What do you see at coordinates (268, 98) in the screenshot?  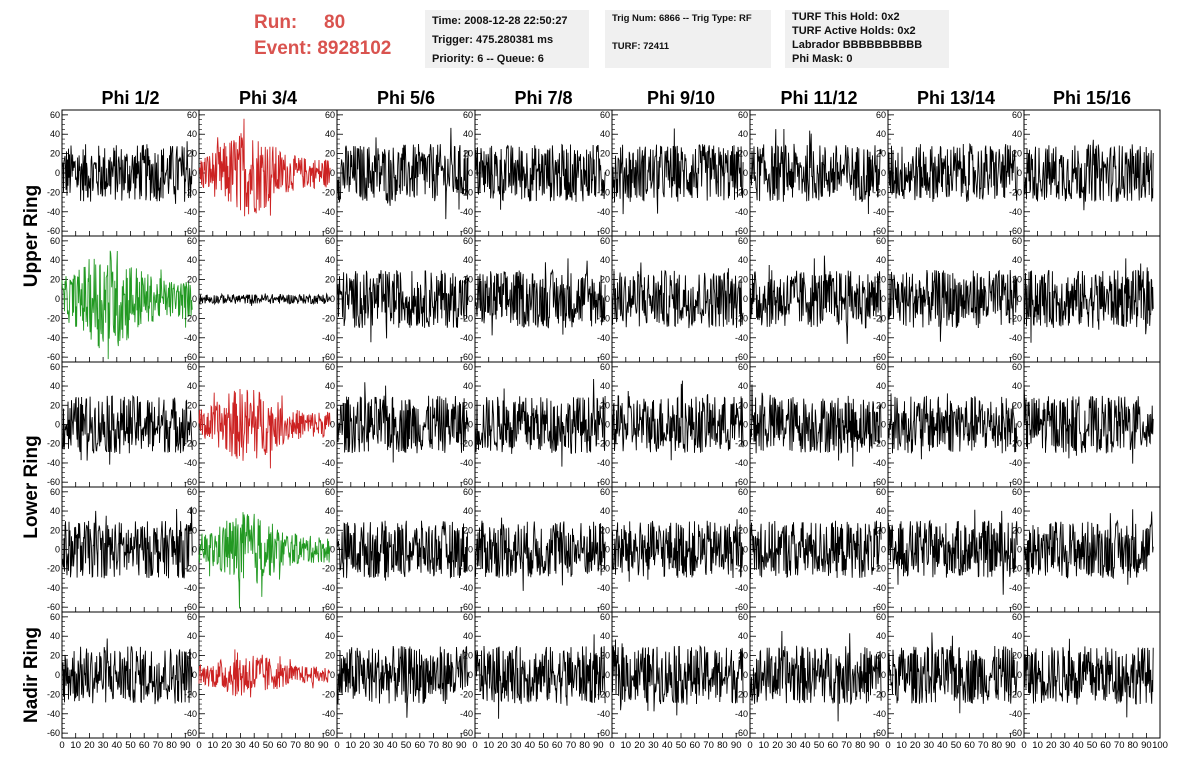 I see `column-header: Phi 3/4` at bounding box center [268, 98].